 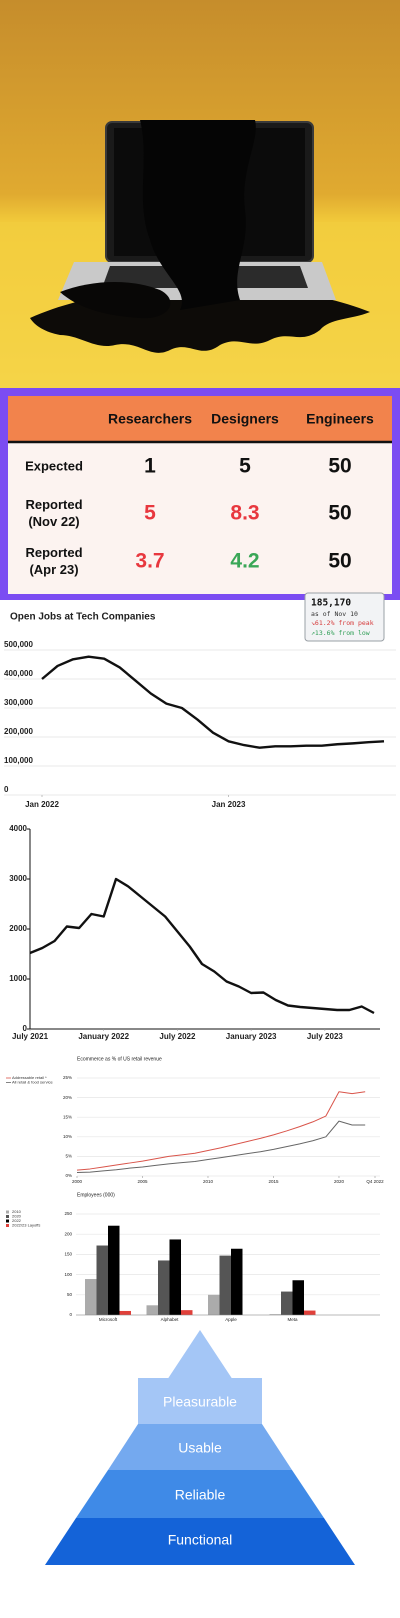 I want to click on tooltip-text: ↗13.6% from low, so click(x=340, y=633).